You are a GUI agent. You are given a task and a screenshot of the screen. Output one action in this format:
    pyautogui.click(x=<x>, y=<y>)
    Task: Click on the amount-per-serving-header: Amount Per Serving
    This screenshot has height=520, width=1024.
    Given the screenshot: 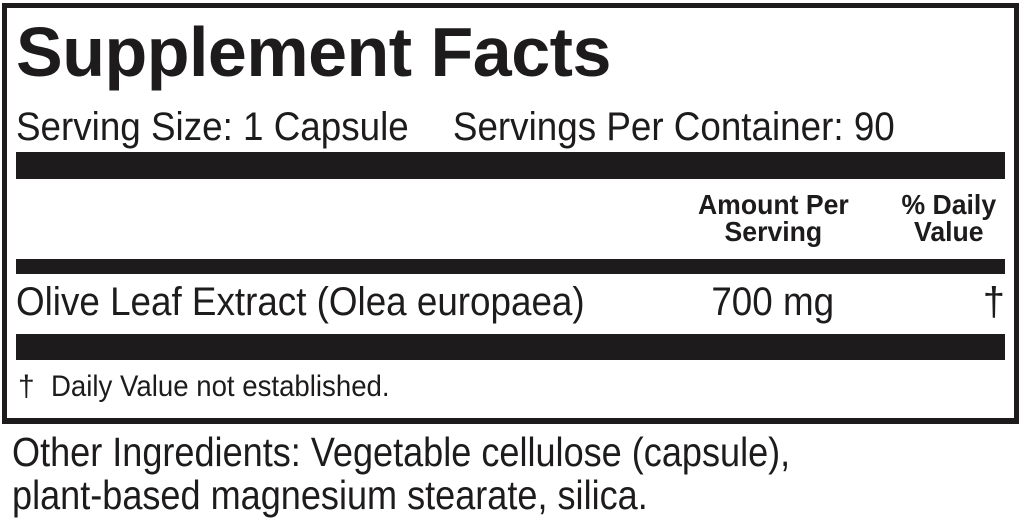 What is the action you would take?
    pyautogui.click(x=773, y=218)
    